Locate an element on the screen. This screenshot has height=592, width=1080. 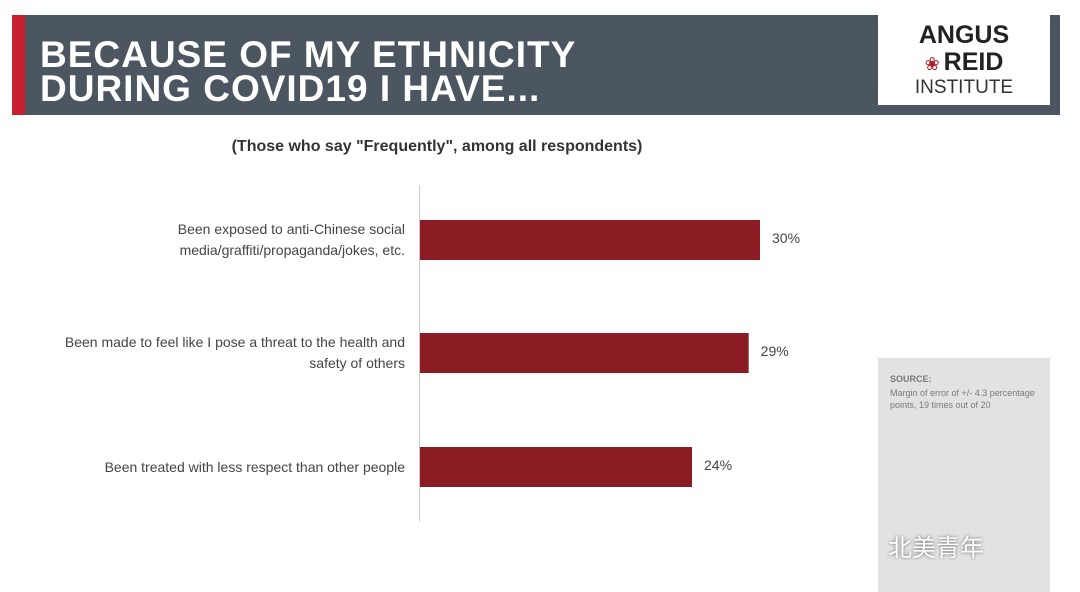
title-line: BECAUSE OF MY ETHNICITY is located at coordinates (308, 54).